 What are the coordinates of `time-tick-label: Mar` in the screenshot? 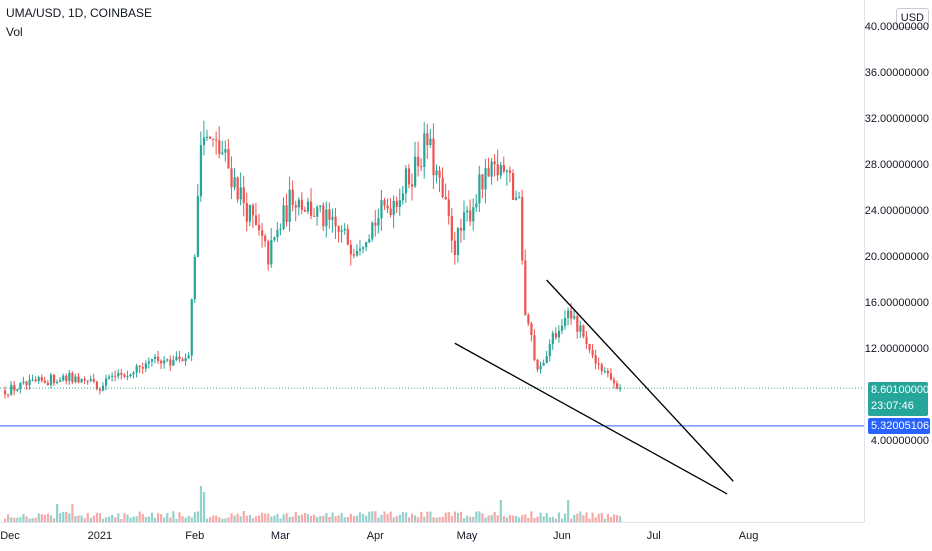 It's located at (280, 536).